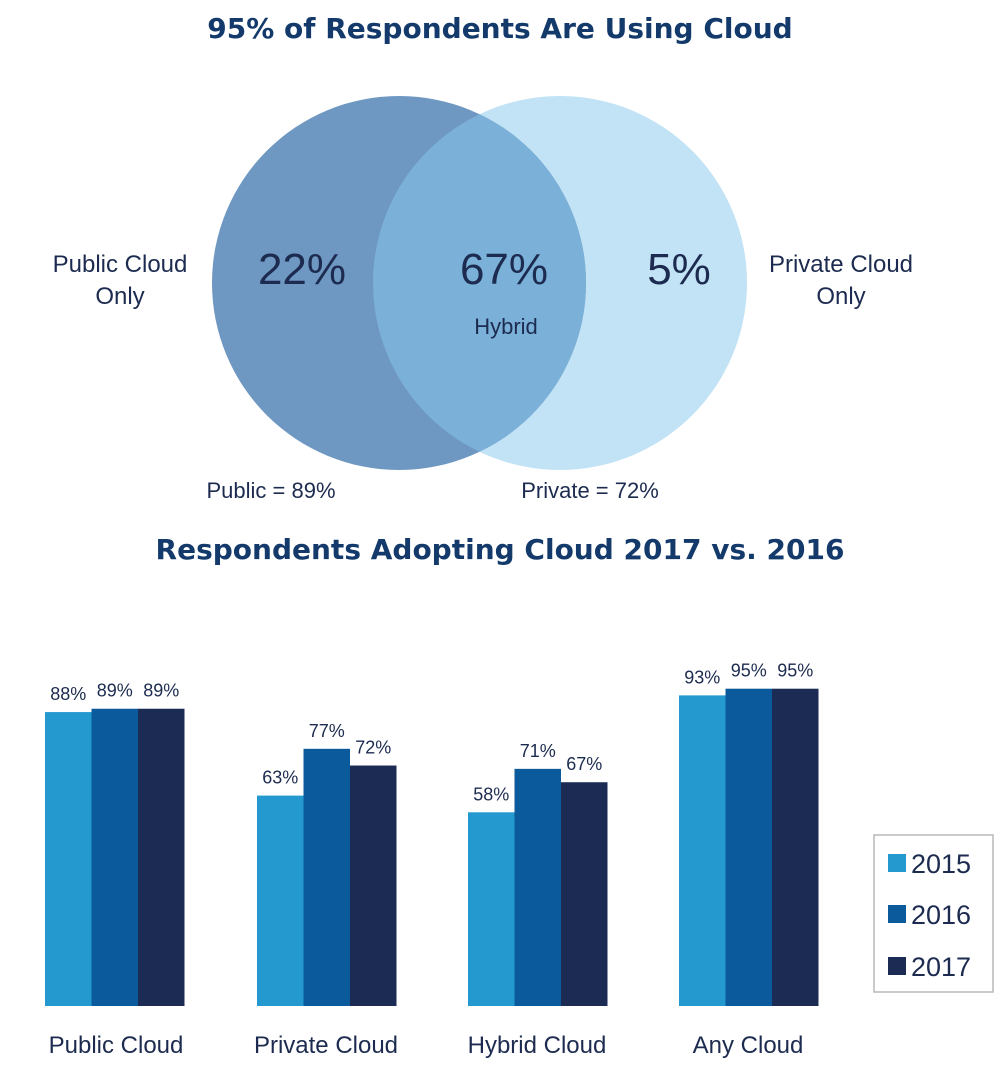 This screenshot has height=1072, width=1000. Describe the element at coordinates (327, 731) in the screenshot. I see `bar-value-label: 77%` at that location.